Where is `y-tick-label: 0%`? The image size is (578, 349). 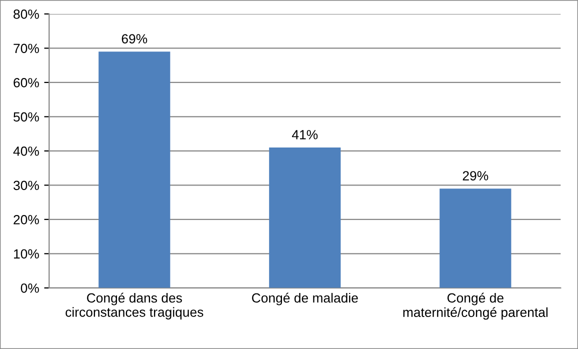
y-tick-label: 0% is located at coordinates (29, 288).